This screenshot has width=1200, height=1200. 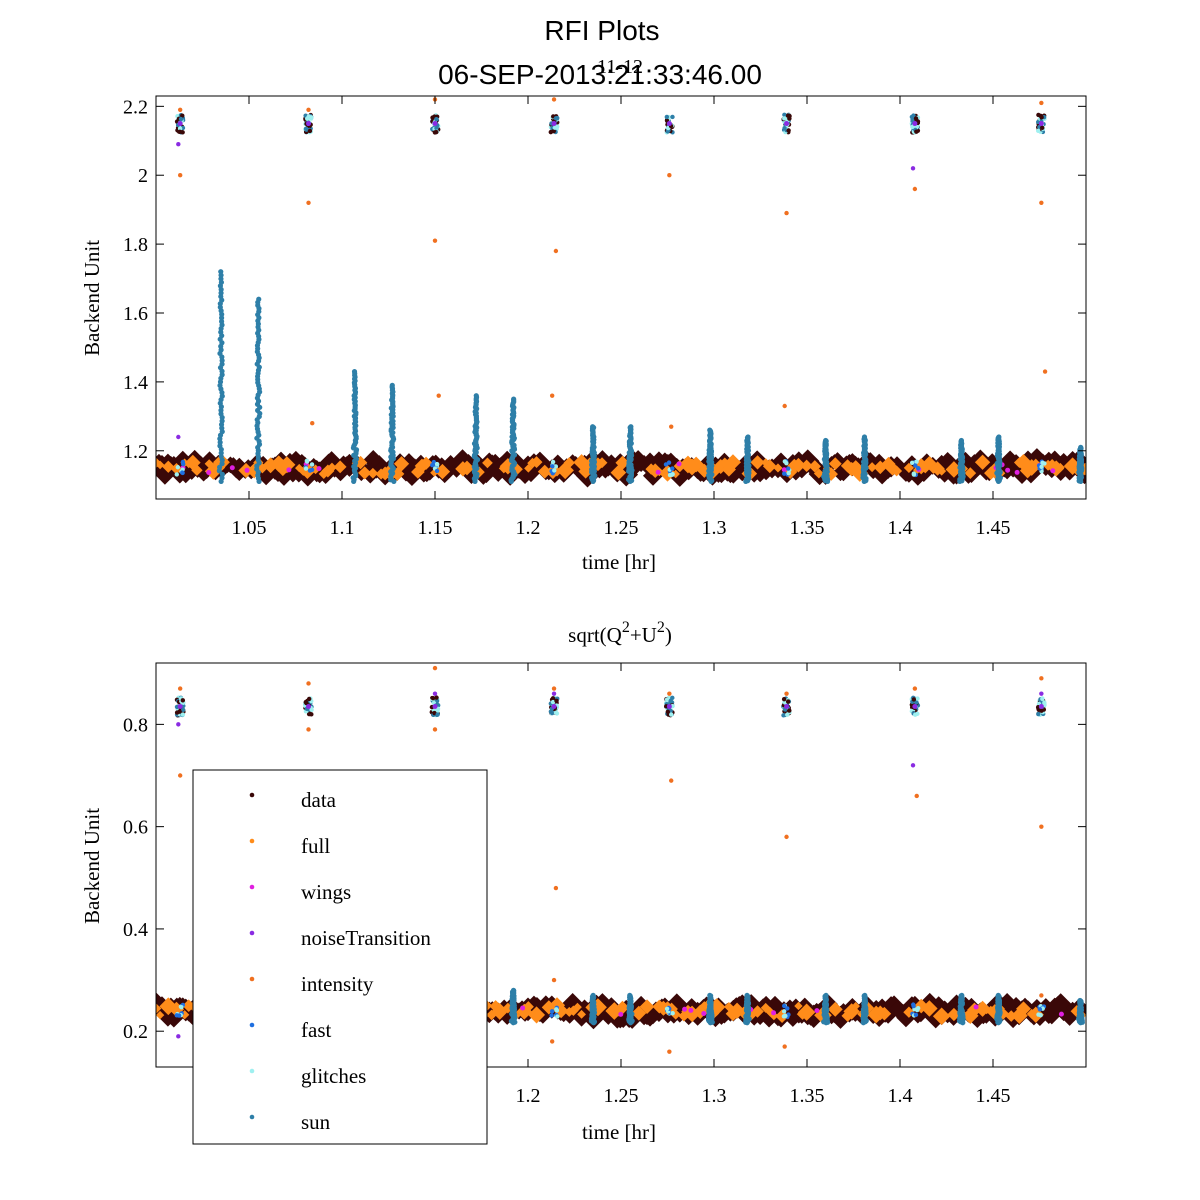 I want to click on top-panel-ylabel: Backend Unit, so click(x=92, y=298).